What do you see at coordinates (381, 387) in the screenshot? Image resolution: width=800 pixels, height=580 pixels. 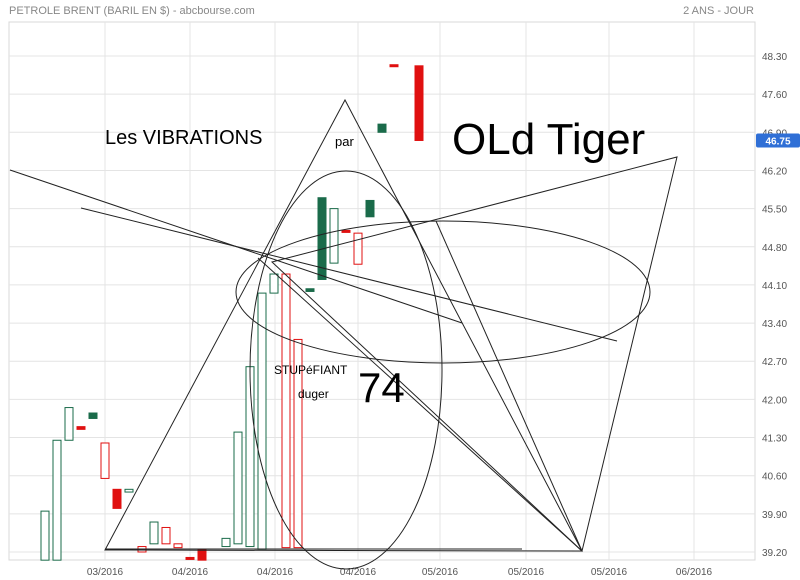 I see `annotation-number: 74` at bounding box center [381, 387].